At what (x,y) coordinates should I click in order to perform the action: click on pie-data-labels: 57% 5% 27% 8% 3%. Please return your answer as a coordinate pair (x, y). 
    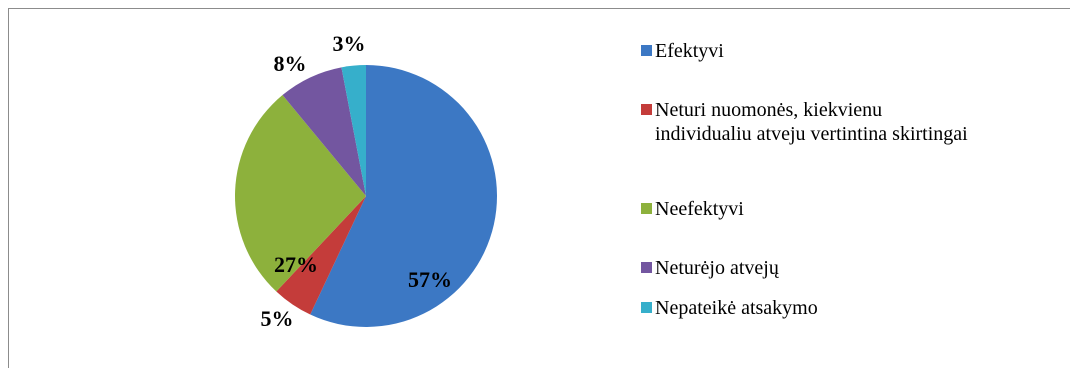
    Looking at the image, I should click on (357, 181).